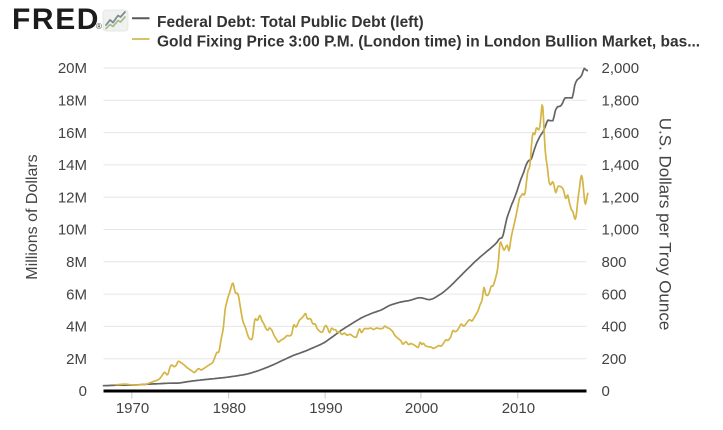 The image size is (723, 430). I want to click on svg-text: 1,400, so click(621, 165).